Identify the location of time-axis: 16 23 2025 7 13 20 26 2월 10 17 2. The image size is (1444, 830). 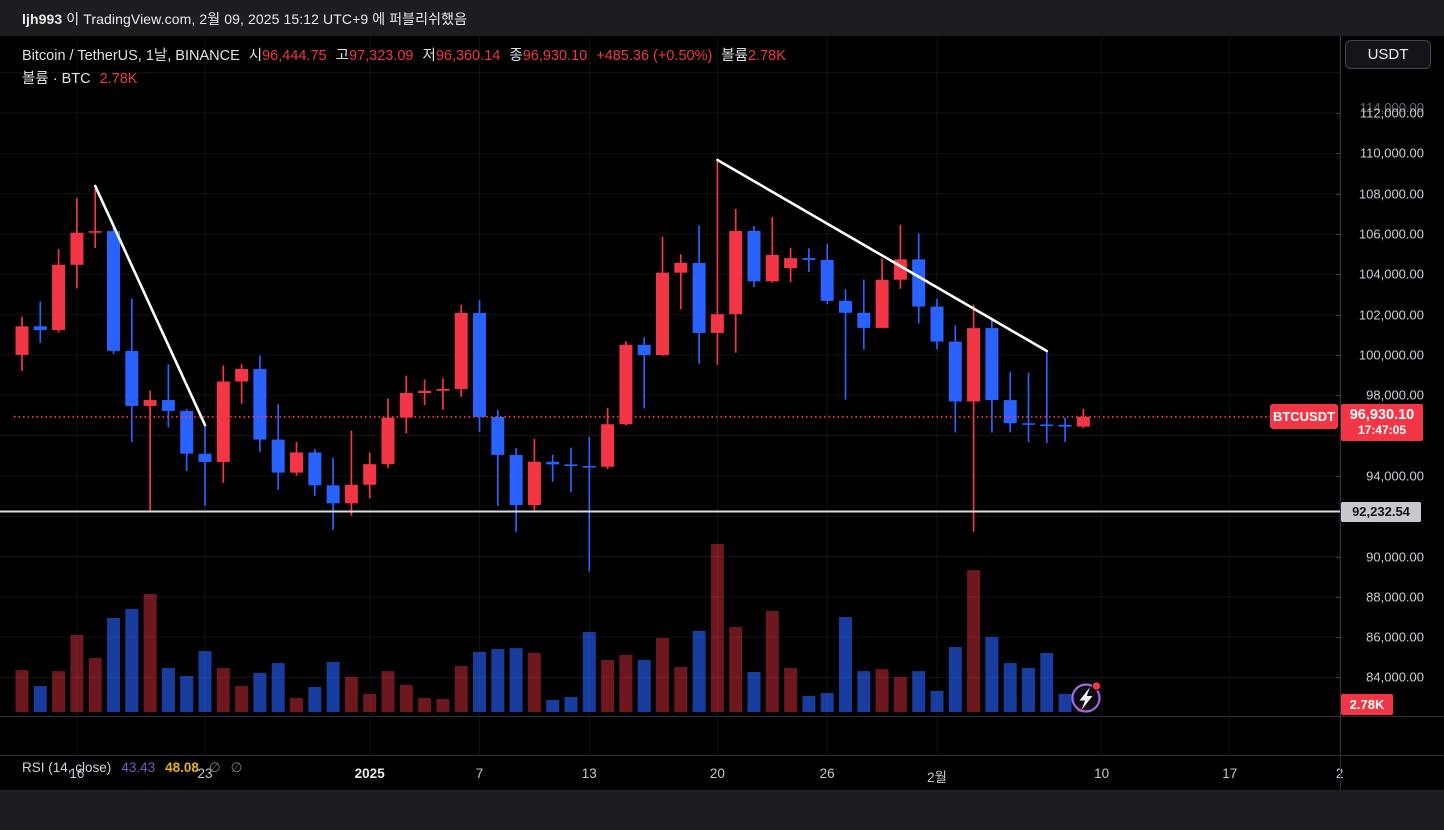
(722, 773).